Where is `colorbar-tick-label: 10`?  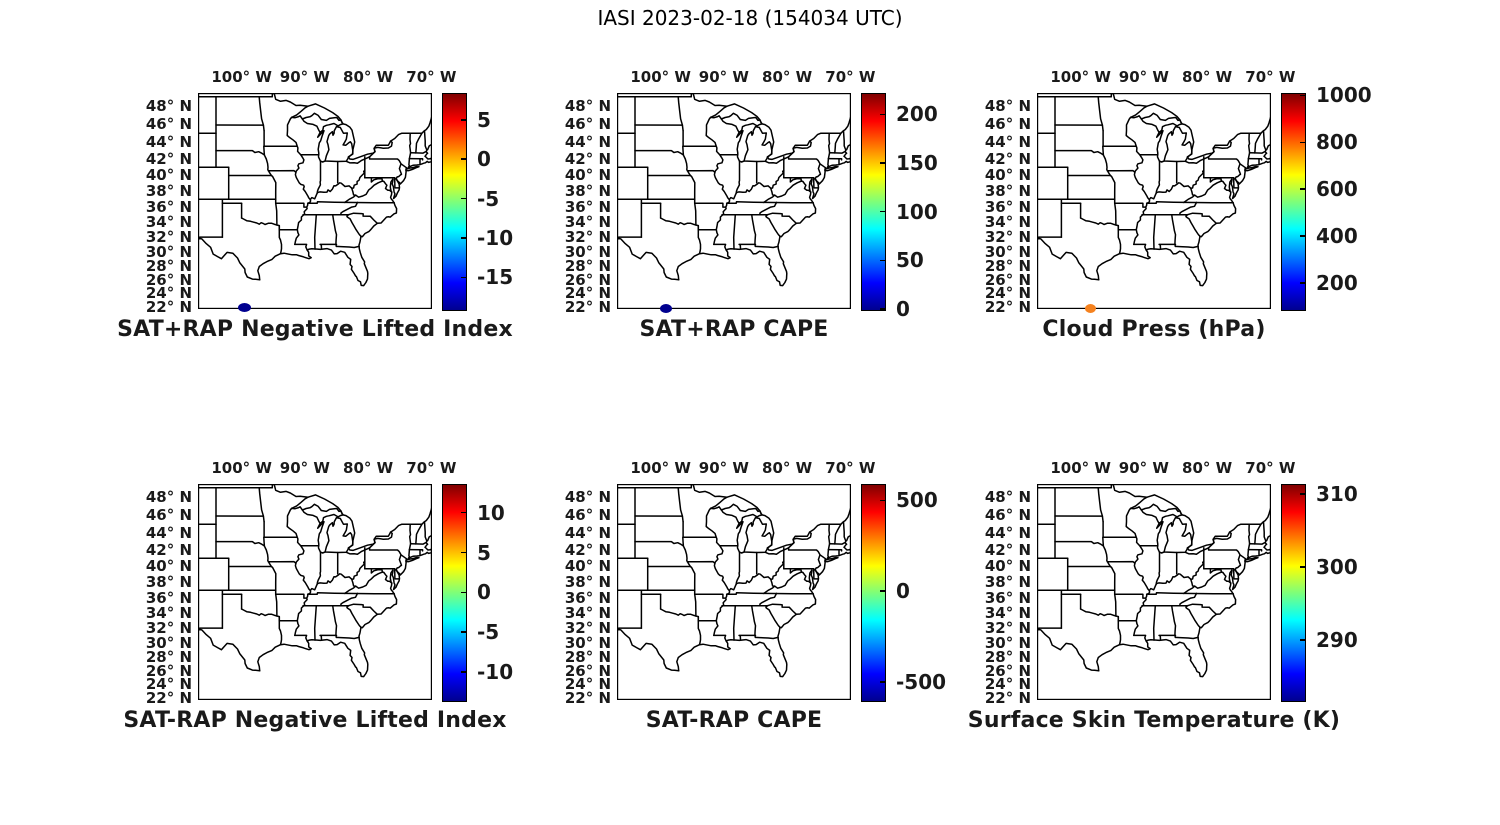 colorbar-tick-label: 10 is located at coordinates (491, 512).